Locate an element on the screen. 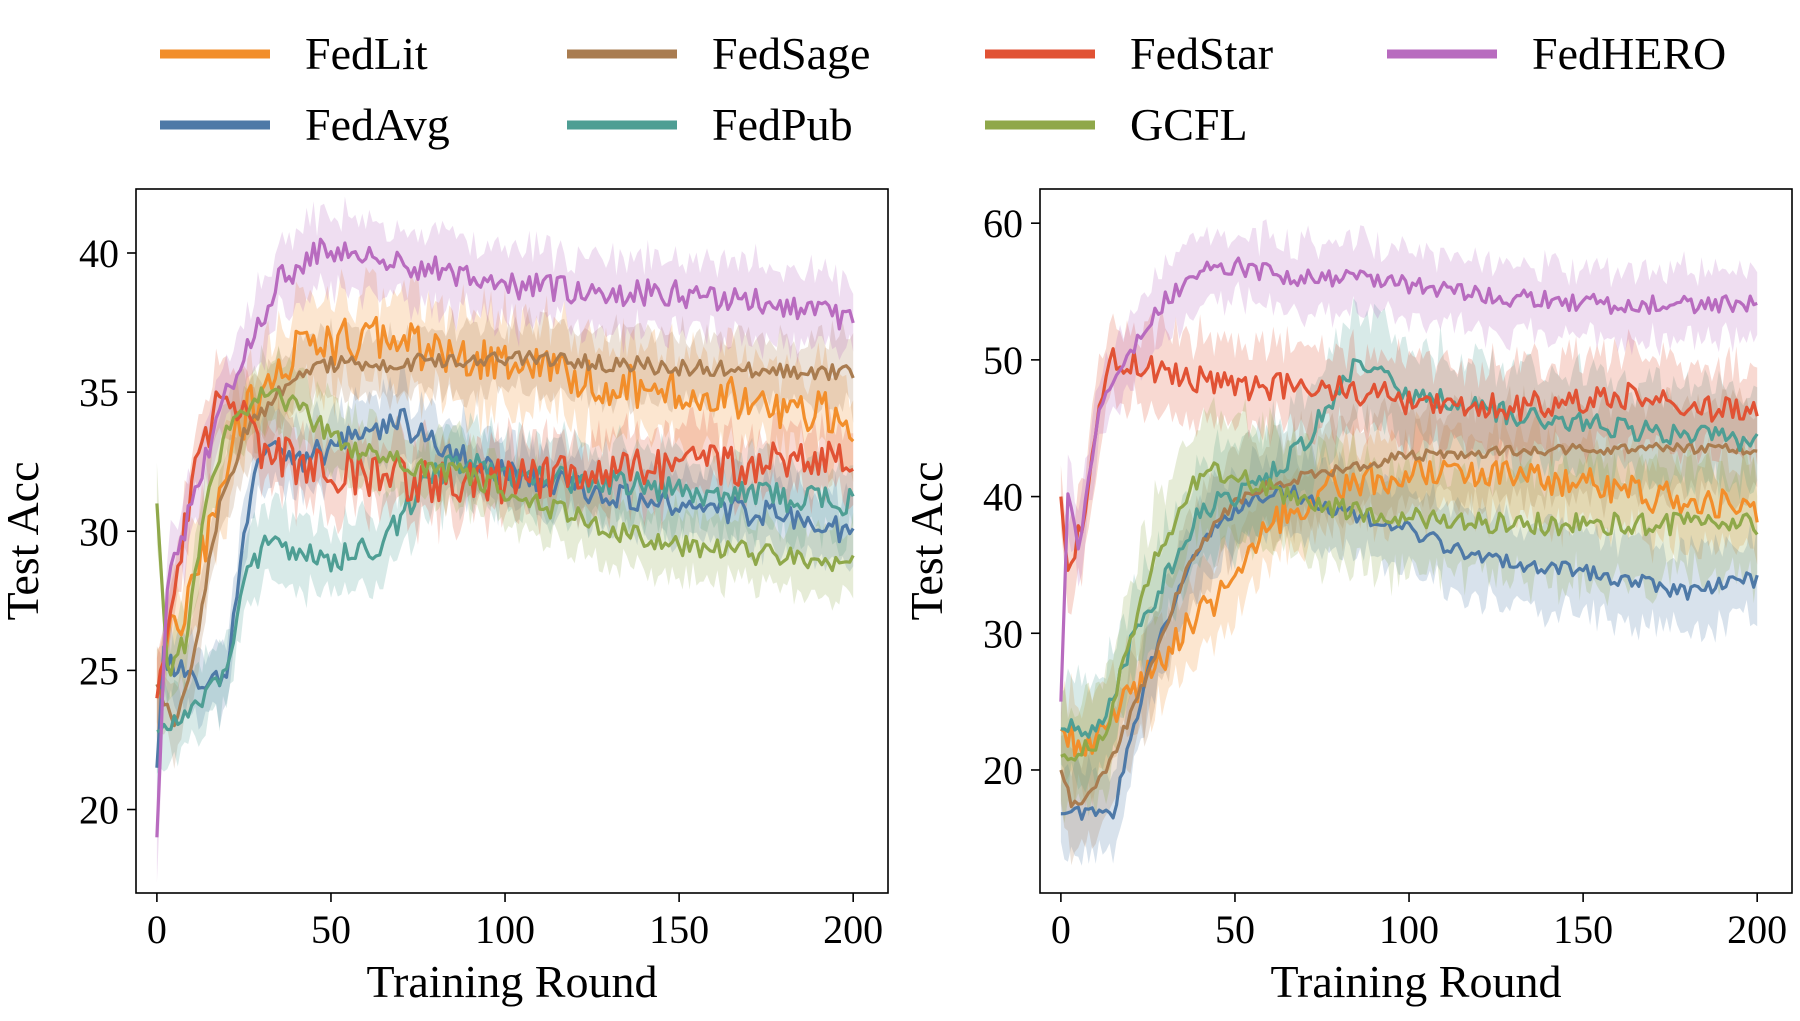 This screenshot has height=1021, width=1800. legend-item-gcfl: GCFL is located at coordinates (1116, 124).